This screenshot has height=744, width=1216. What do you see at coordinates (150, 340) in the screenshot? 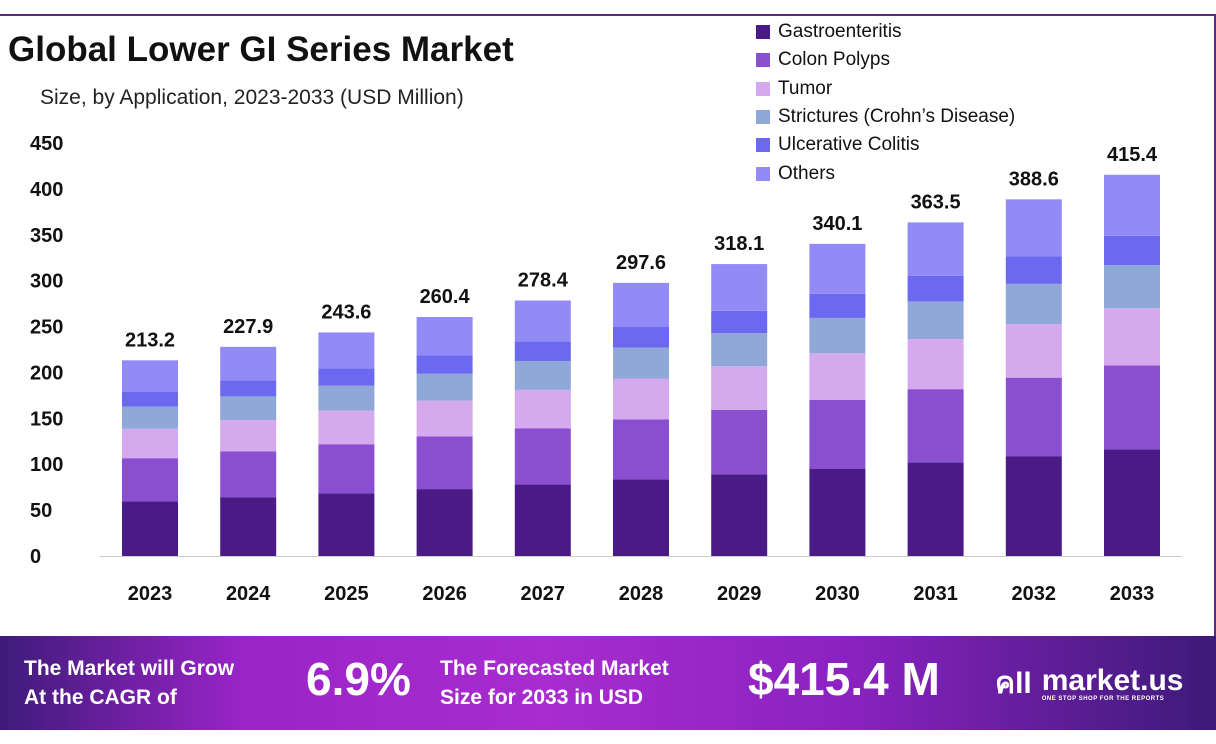
I see `bar-total-label: 213.2` at bounding box center [150, 340].